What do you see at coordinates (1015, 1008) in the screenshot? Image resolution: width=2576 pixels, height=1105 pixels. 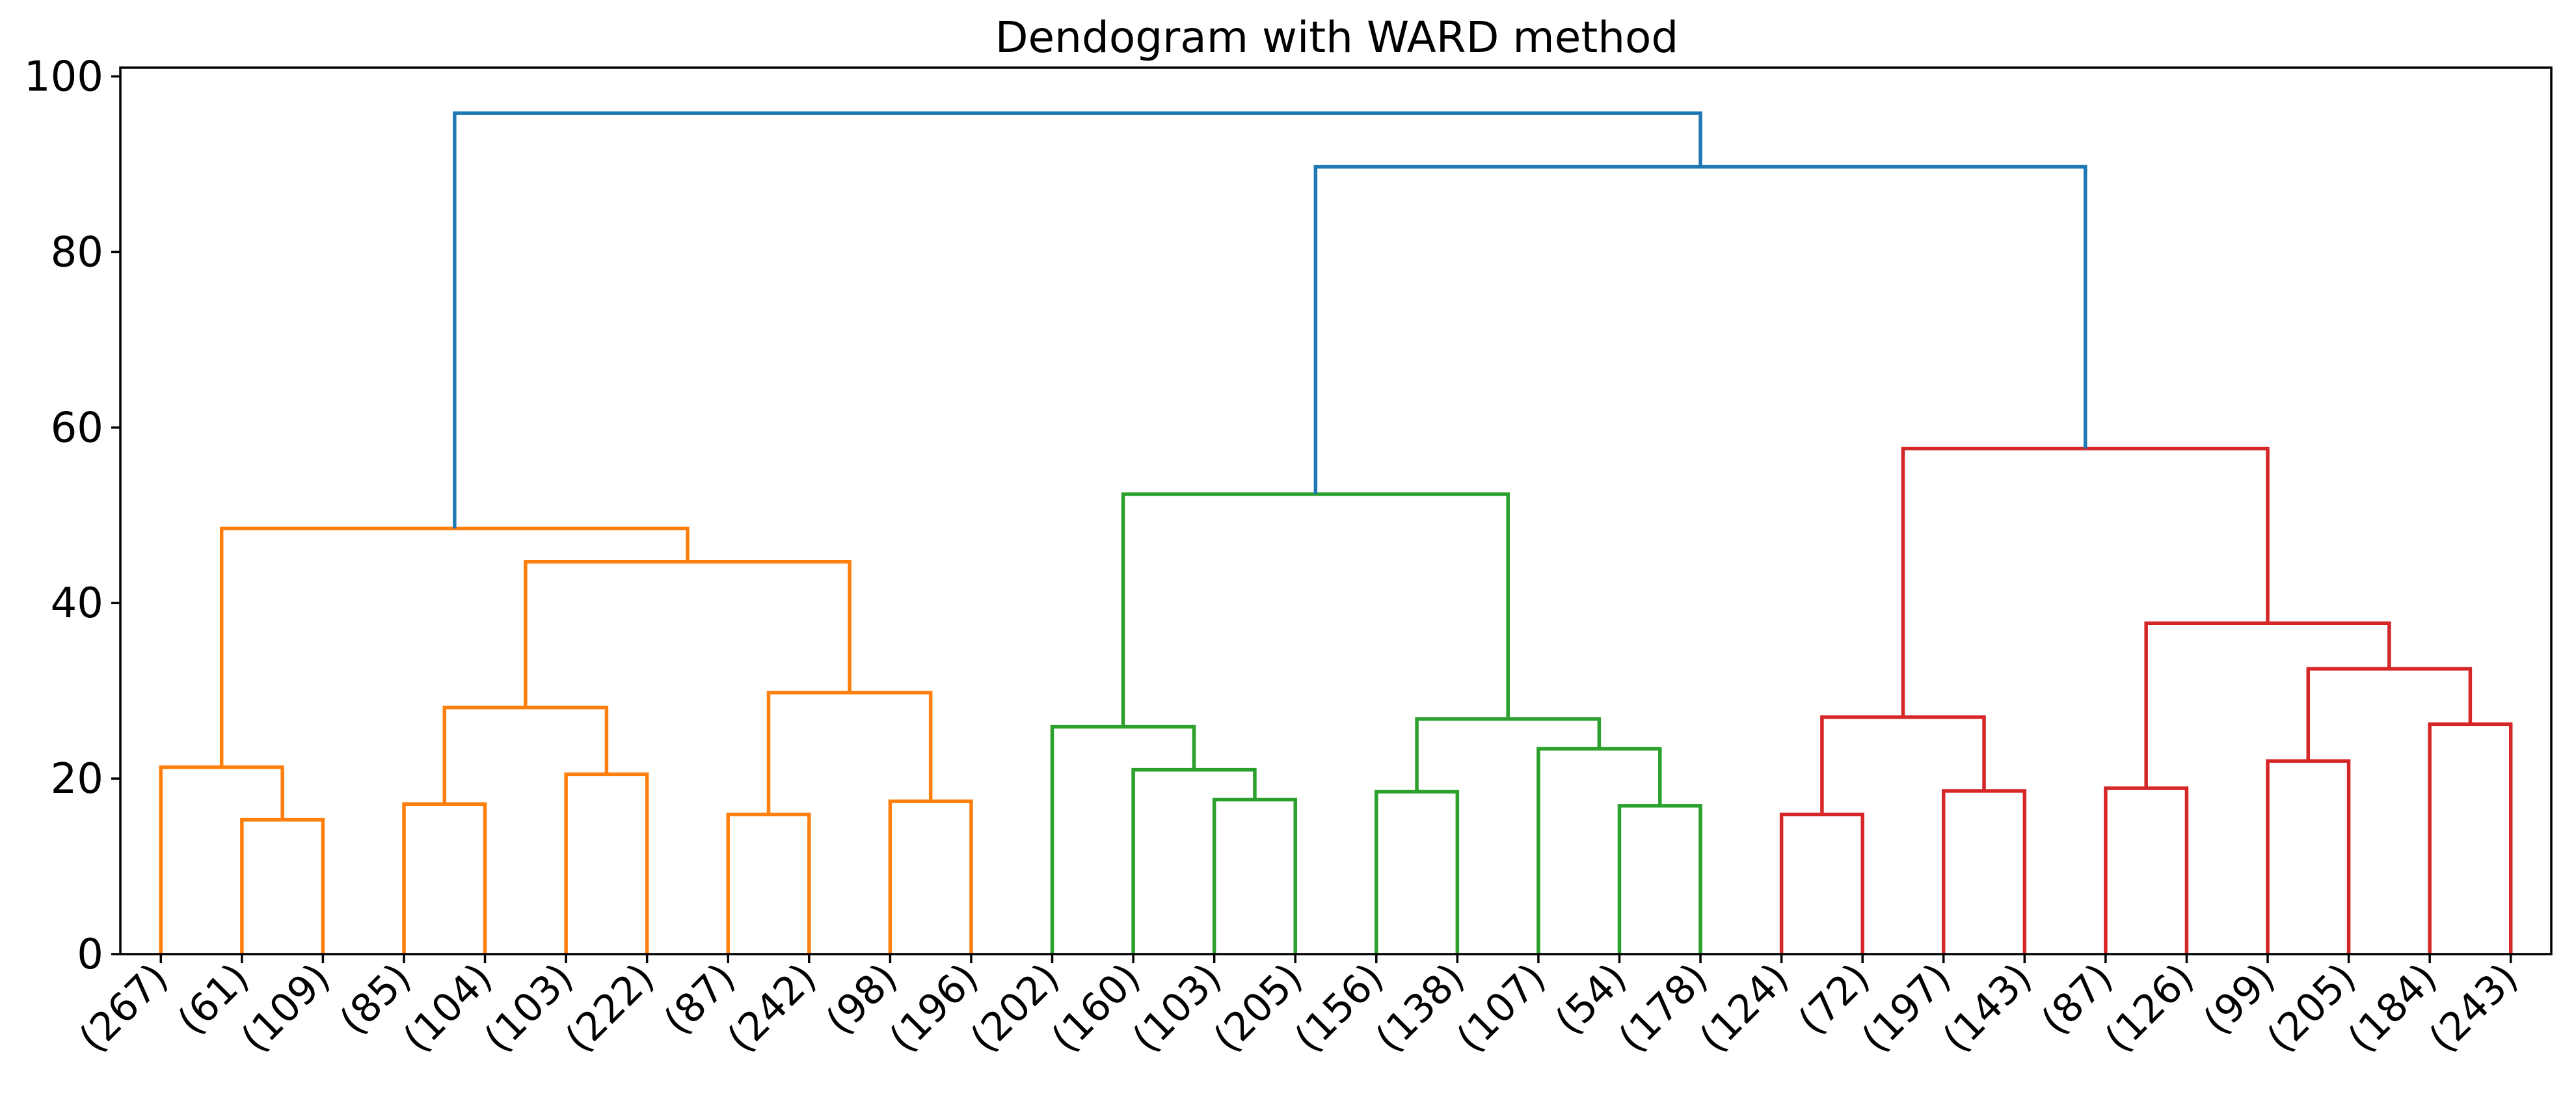 I see `leaf-label: (202)` at bounding box center [1015, 1008].